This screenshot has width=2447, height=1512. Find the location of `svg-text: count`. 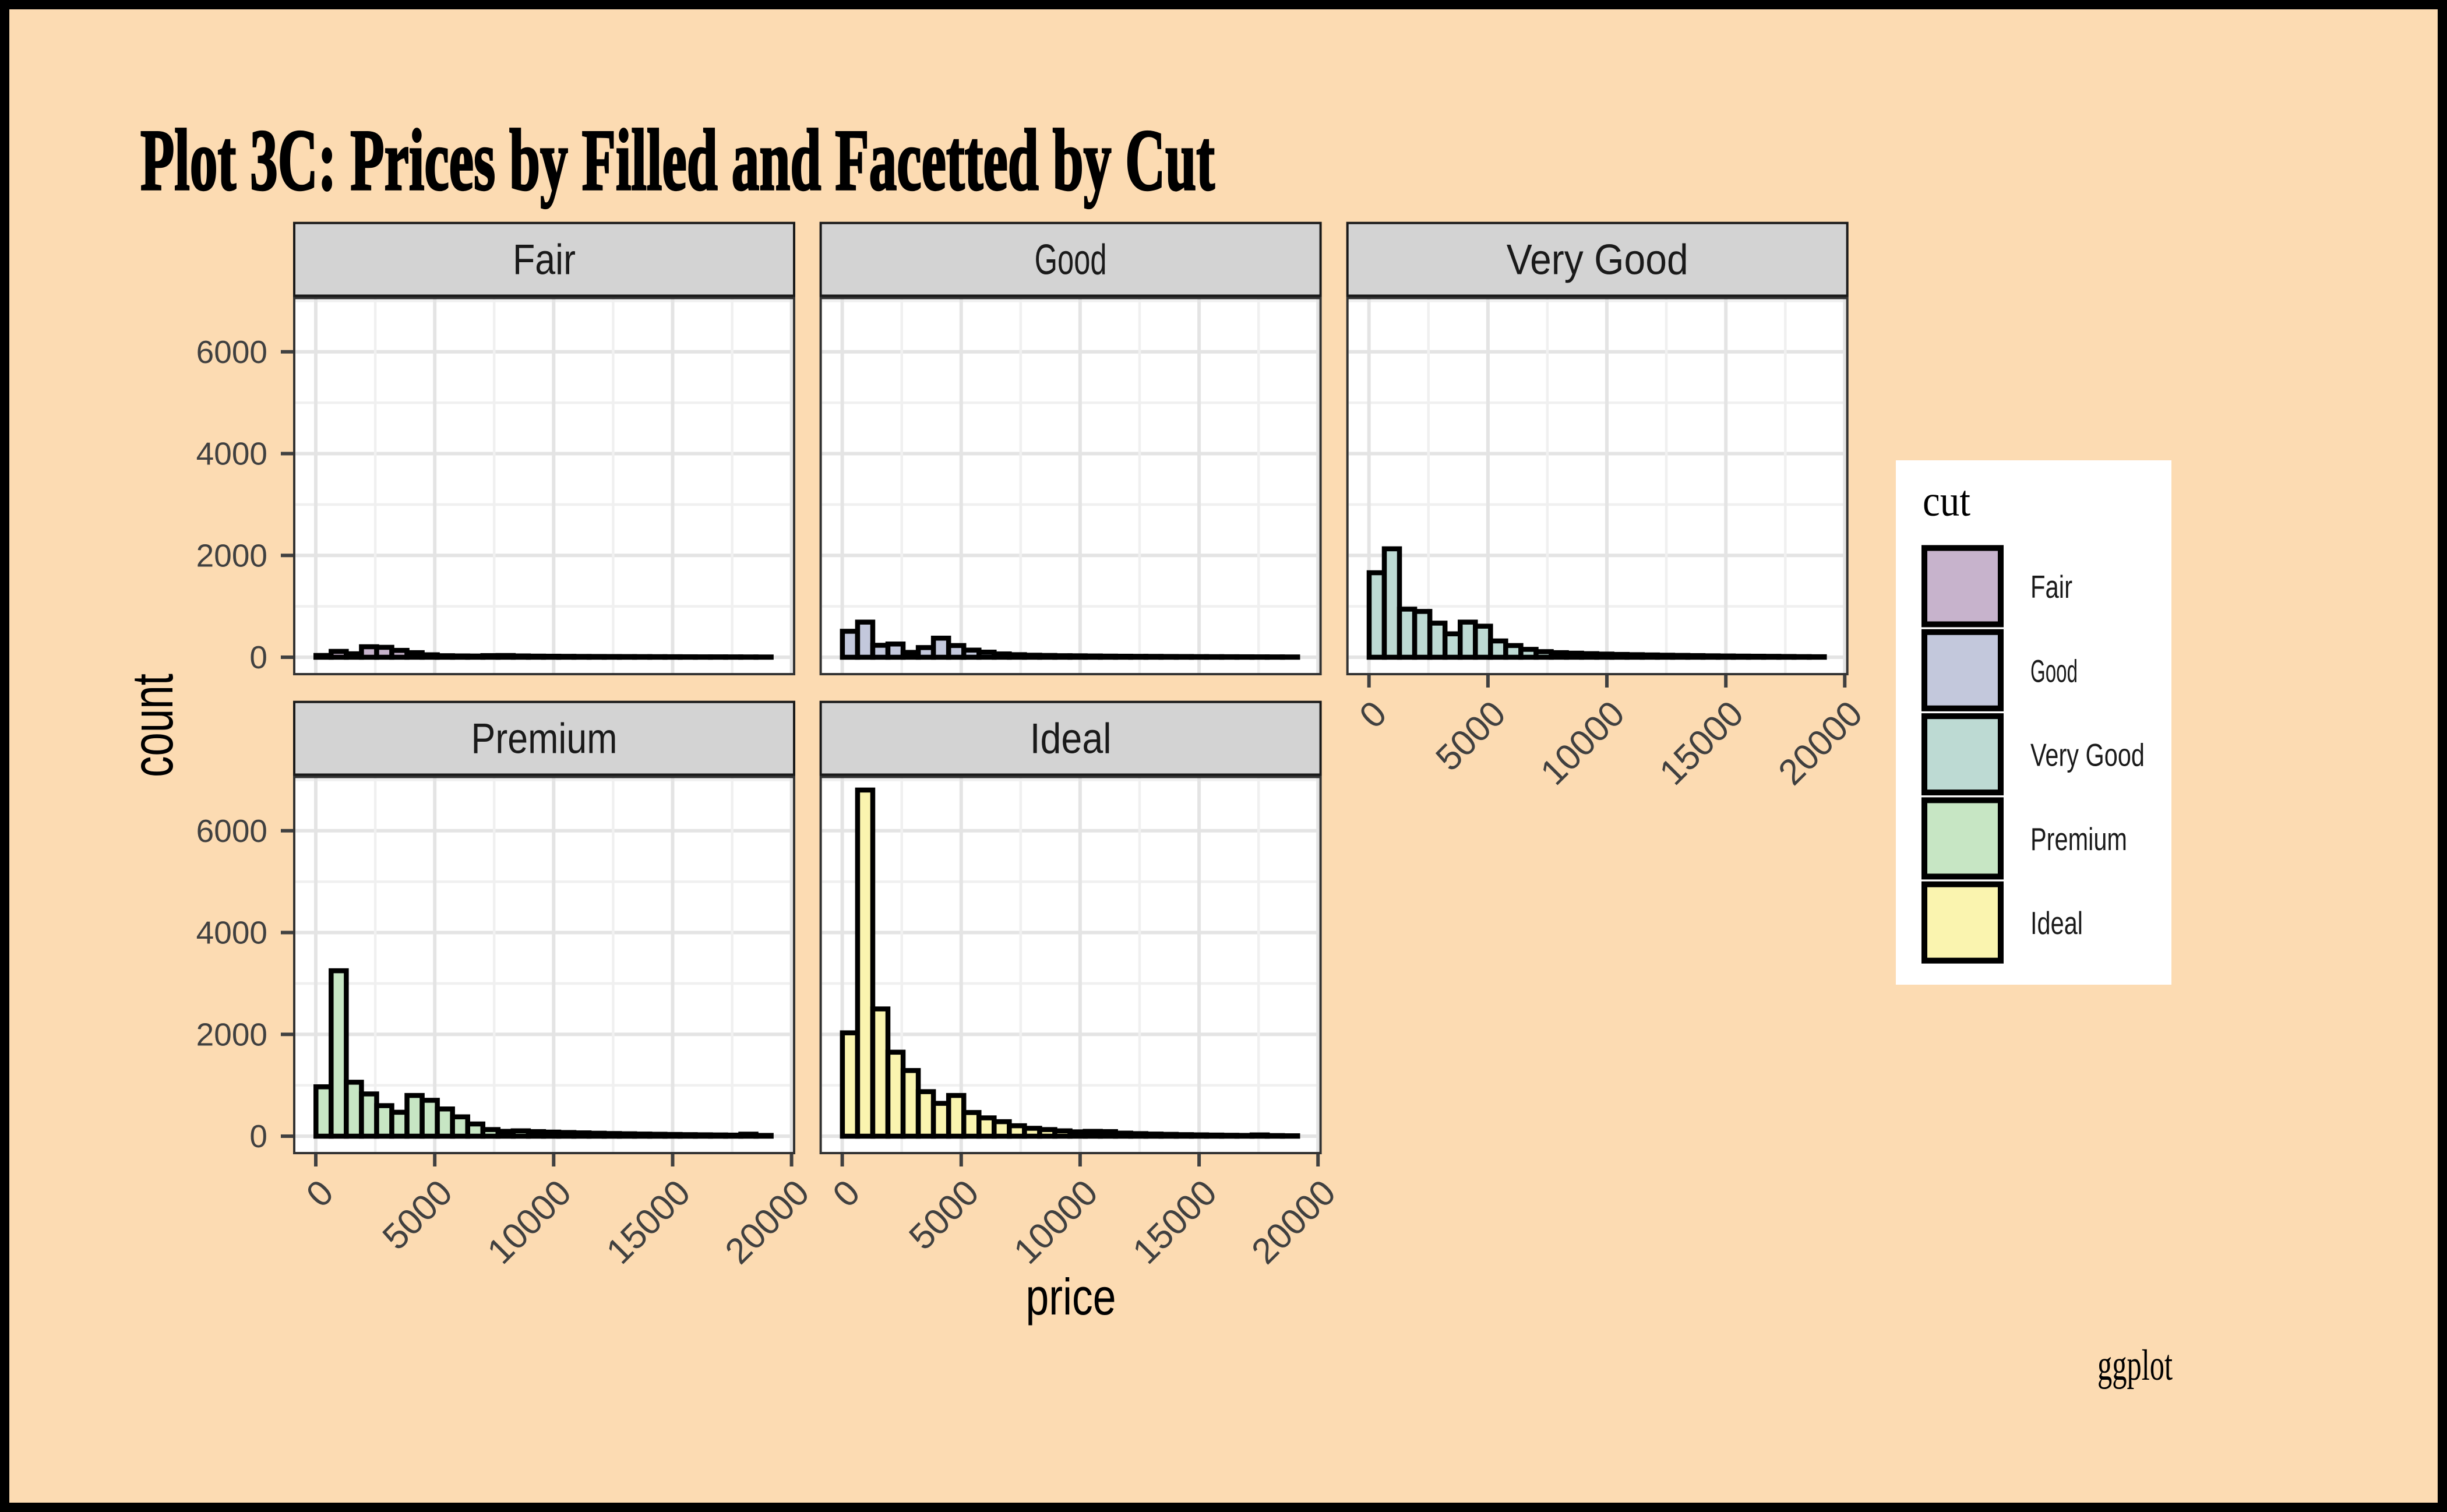

svg-text: count is located at coordinates (152, 726).